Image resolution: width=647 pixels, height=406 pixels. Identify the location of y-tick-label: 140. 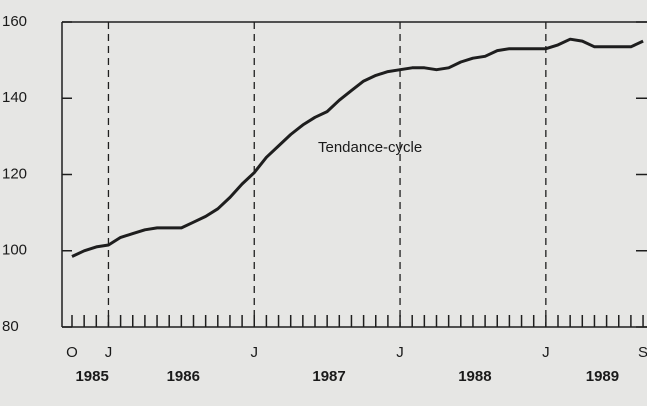
(14, 97).